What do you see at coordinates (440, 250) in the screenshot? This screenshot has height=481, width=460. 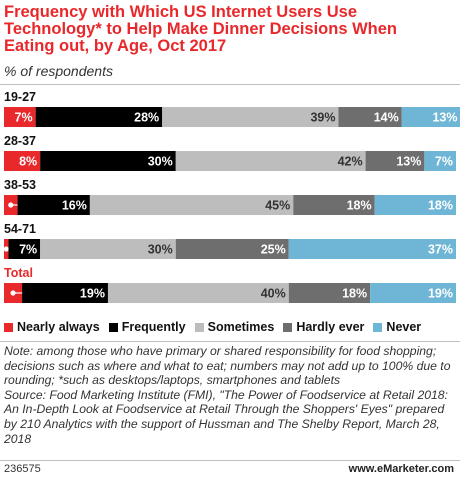 I see `data-label: 37%` at bounding box center [440, 250].